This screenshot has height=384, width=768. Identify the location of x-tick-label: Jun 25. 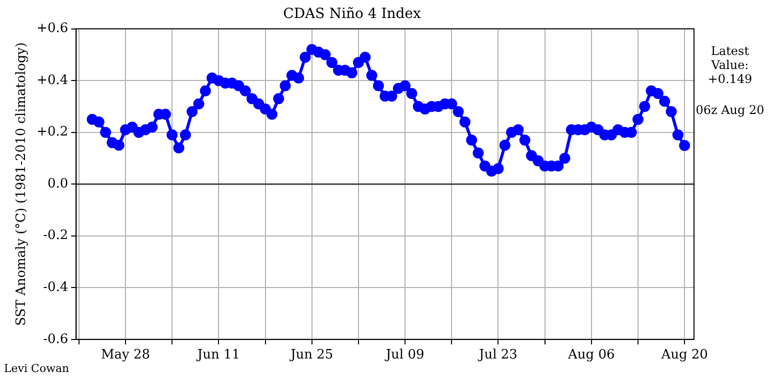
(311, 355).